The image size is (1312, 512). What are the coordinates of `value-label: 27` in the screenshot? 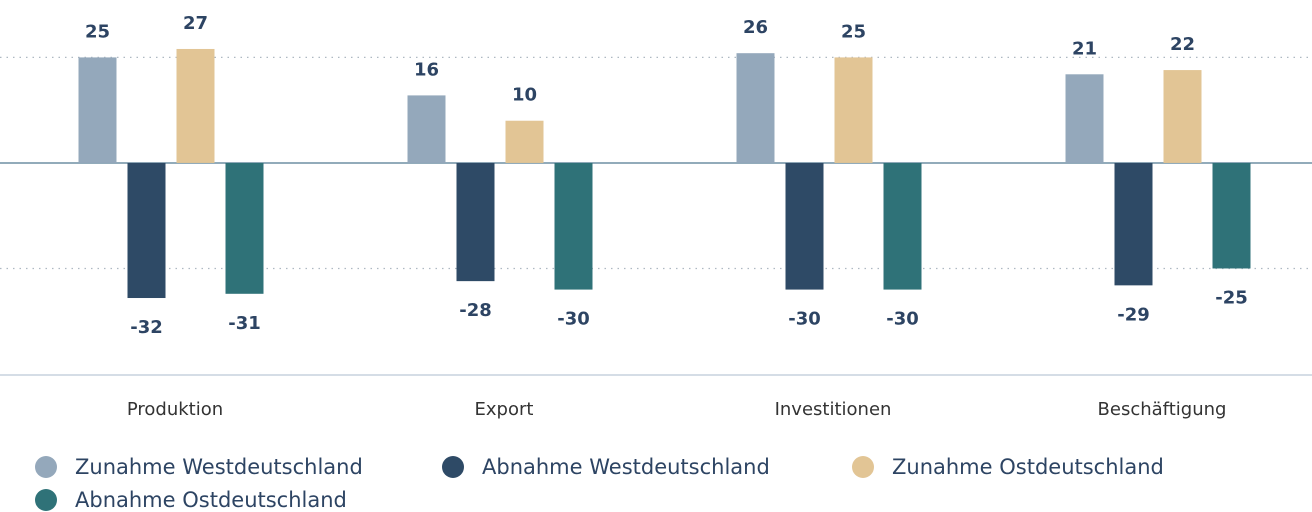 It's located at (195, 23).